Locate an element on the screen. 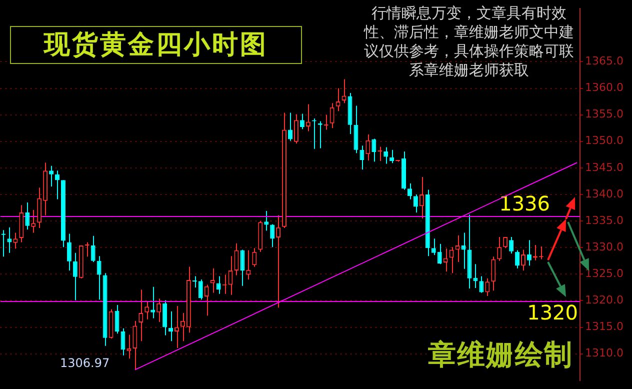 This screenshot has width=632, height=389. y-tick-label: 1340.0 is located at coordinates (604, 193).